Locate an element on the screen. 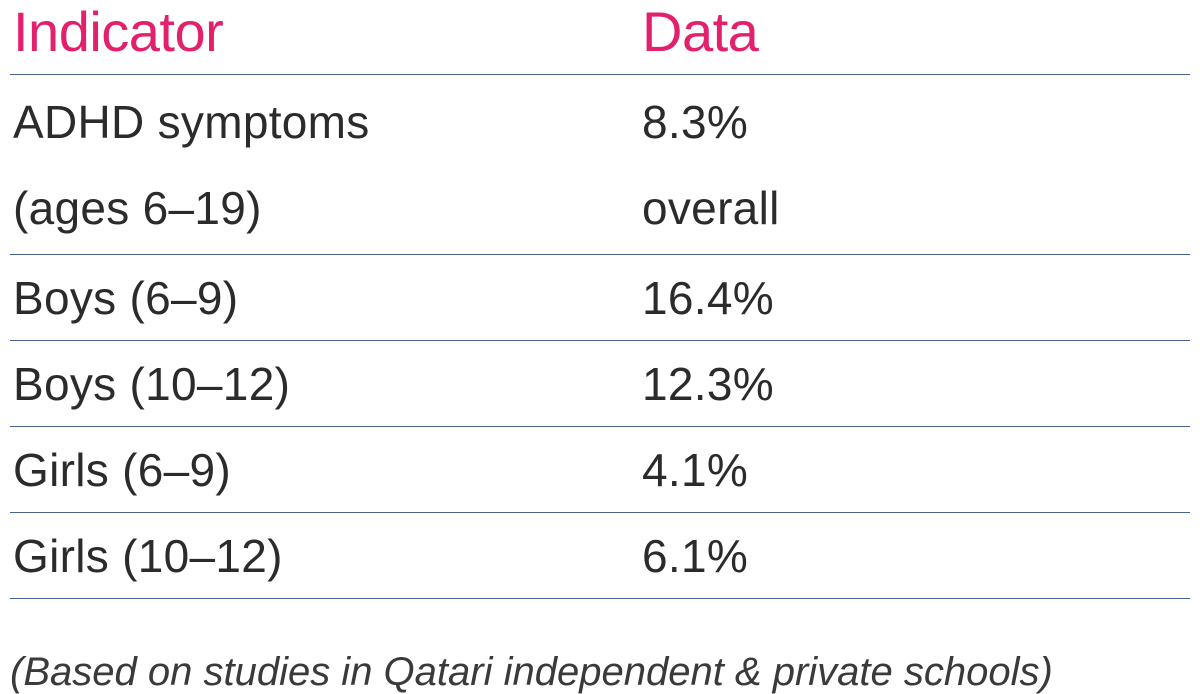 The width and height of the screenshot is (1200, 694). column-header-indicator: Indicator is located at coordinates (118, 31).